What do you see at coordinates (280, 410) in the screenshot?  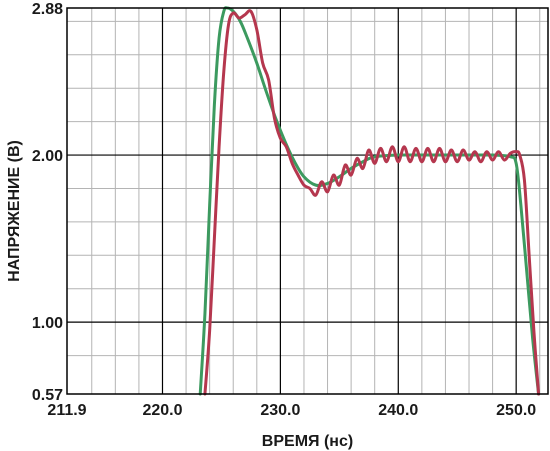 I see `x-tick-label: 230.0` at bounding box center [280, 410].